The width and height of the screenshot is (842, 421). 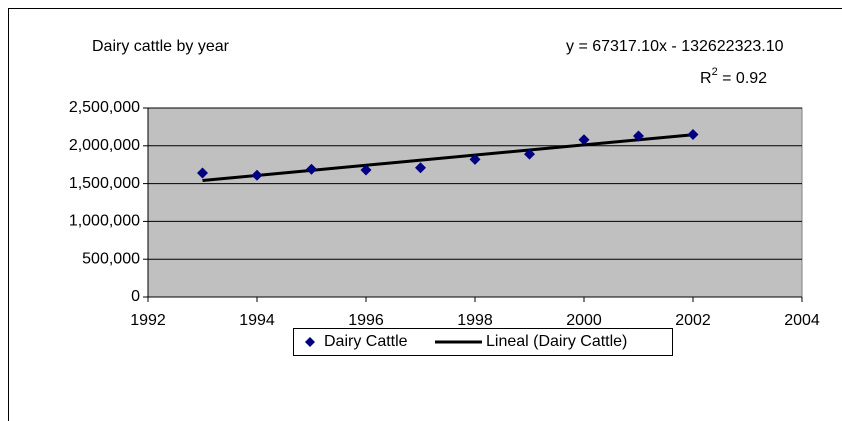 I want to click on trendline, so click(x=448, y=158).